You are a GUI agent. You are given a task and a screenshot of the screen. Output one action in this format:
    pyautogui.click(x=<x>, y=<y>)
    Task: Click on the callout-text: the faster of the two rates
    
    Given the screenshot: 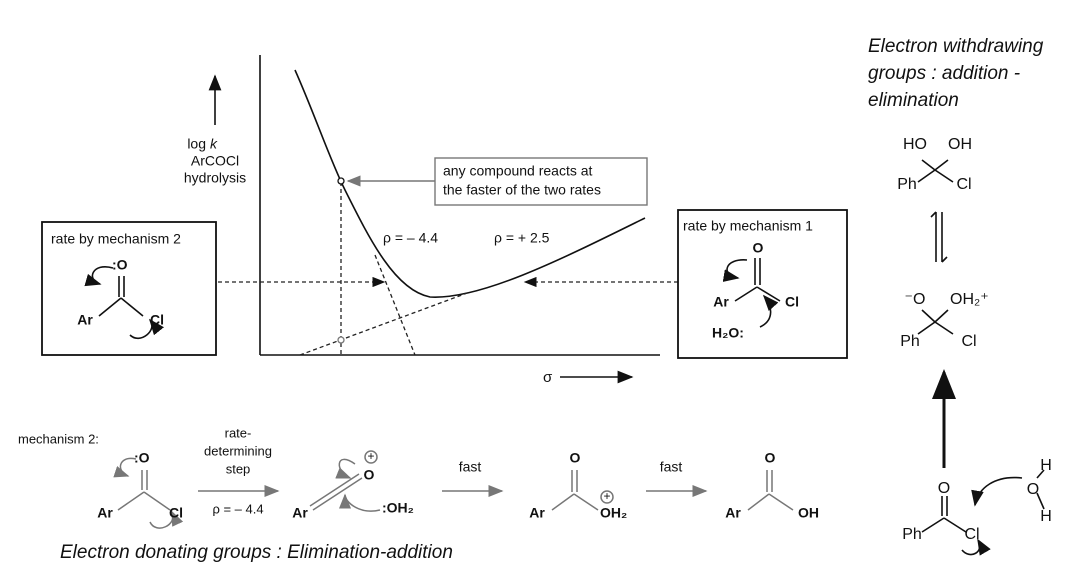 What is the action you would take?
    pyautogui.click(x=522, y=190)
    